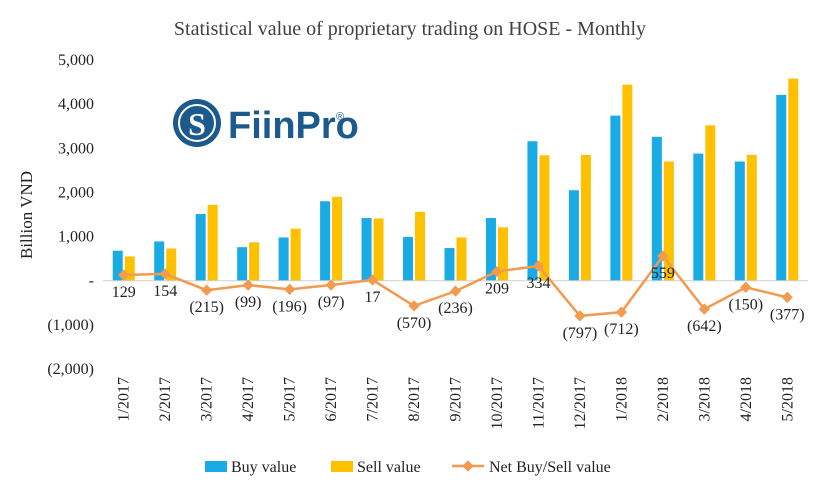  What do you see at coordinates (207, 399) in the screenshot?
I see `x-tick-label: 3/2017` at bounding box center [207, 399].